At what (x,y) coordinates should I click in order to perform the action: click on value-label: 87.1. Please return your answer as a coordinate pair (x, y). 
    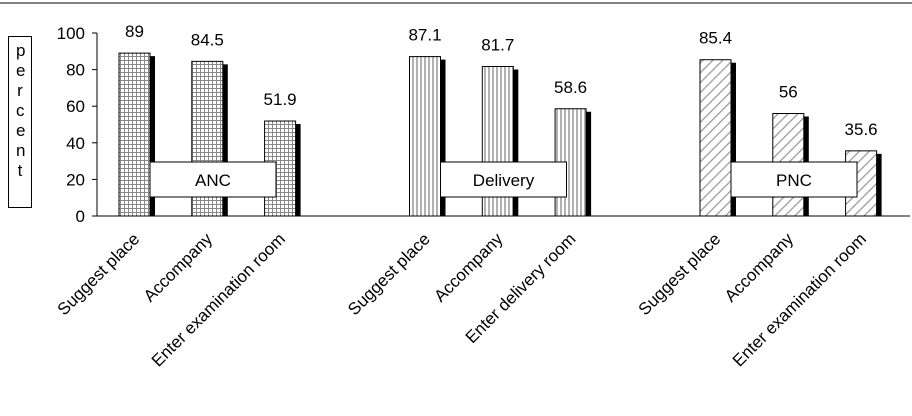
    Looking at the image, I should click on (424, 35).